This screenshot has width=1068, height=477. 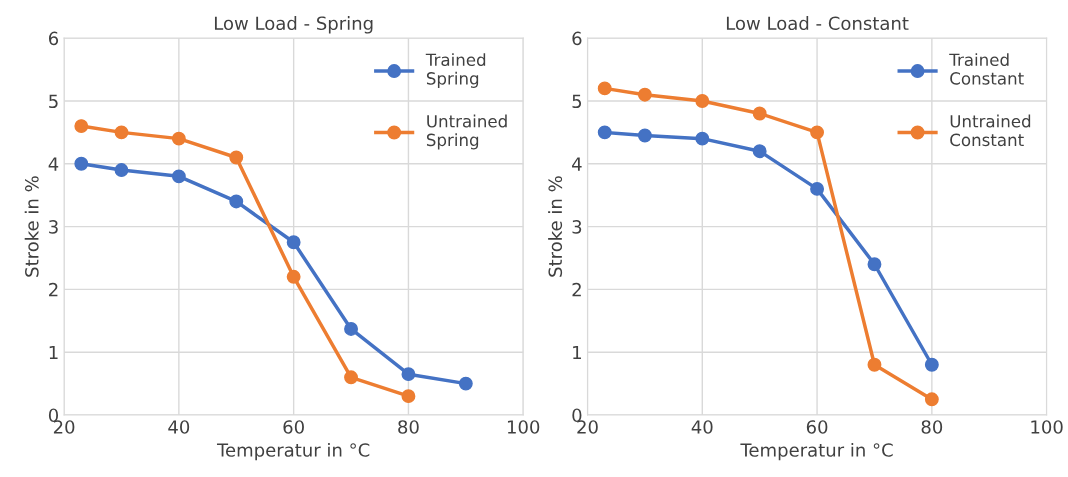 What do you see at coordinates (455, 70) in the screenshot?
I see `legend-label: Trained Spring` at bounding box center [455, 70].